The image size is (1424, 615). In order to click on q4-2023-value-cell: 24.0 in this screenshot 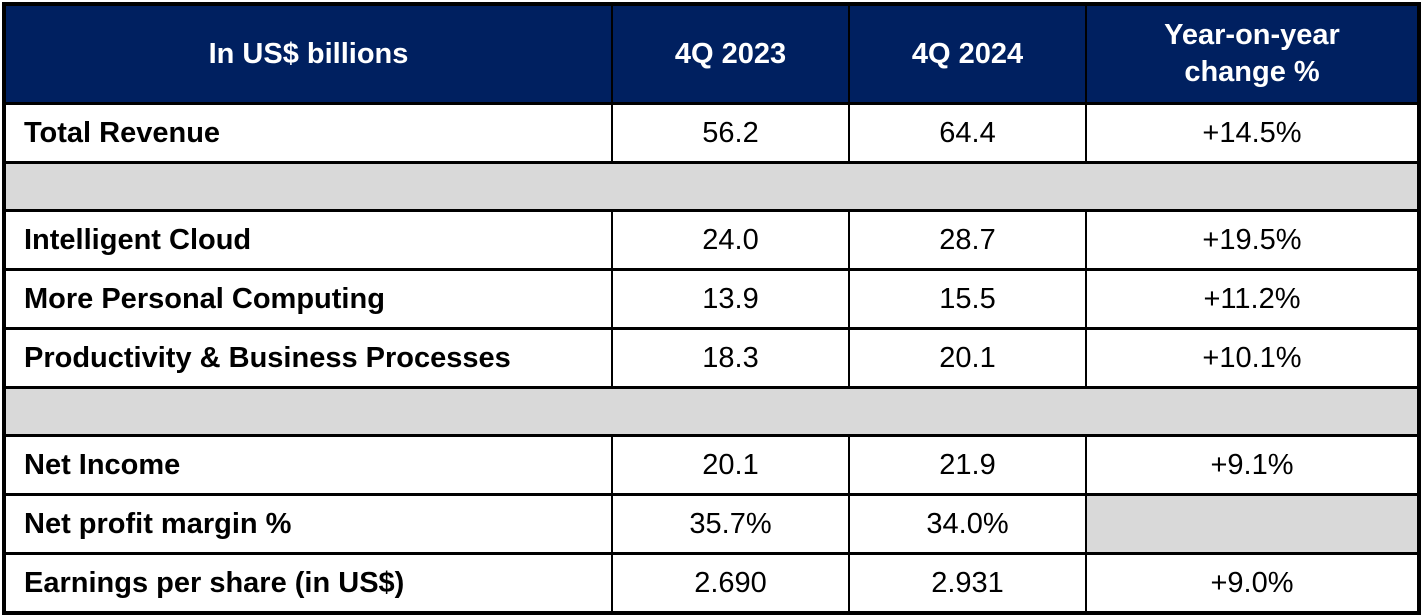, I will do `click(730, 240)`.